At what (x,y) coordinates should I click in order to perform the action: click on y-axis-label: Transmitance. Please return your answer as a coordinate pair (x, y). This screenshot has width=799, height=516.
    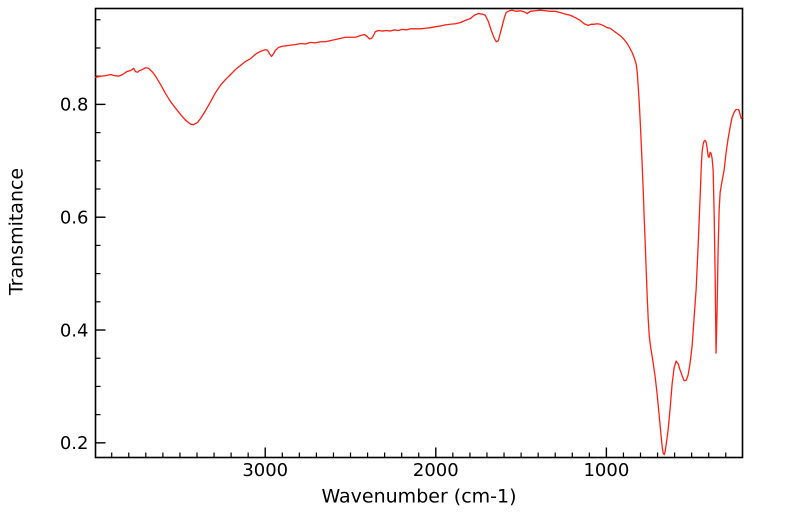
    Looking at the image, I should click on (17, 232).